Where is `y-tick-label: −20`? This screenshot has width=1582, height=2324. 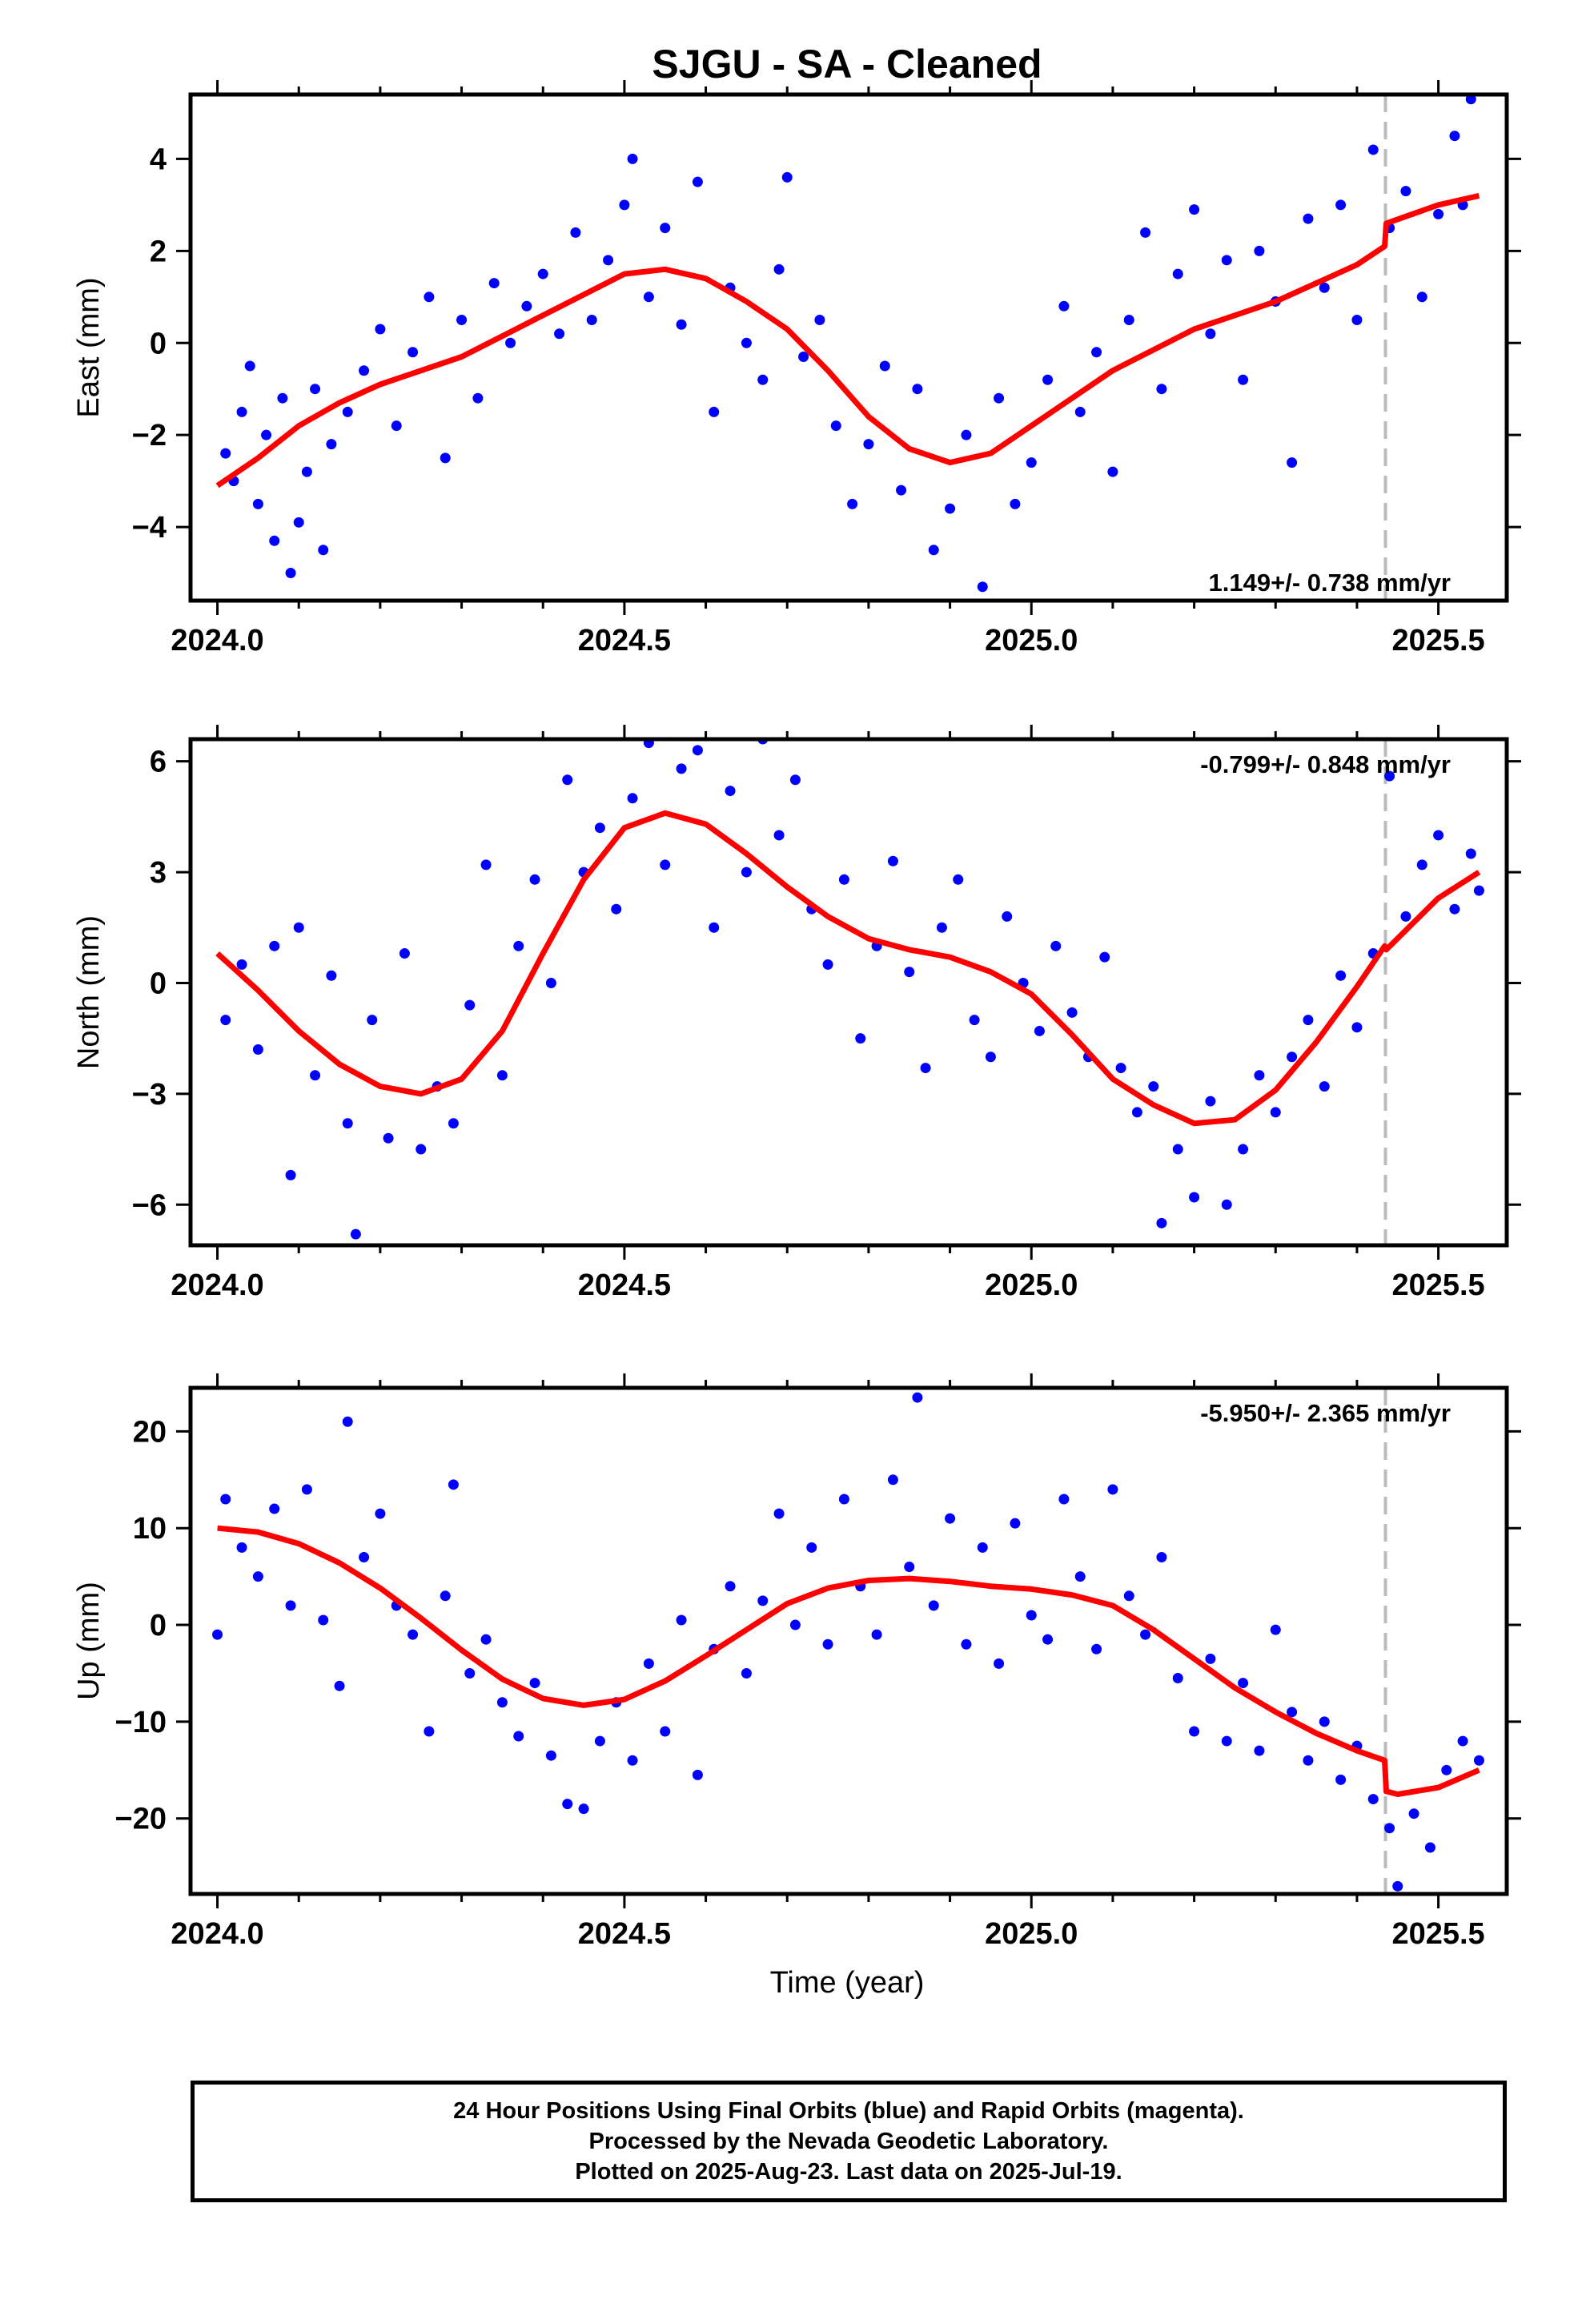 y-tick-label: −20 is located at coordinates (141, 1819).